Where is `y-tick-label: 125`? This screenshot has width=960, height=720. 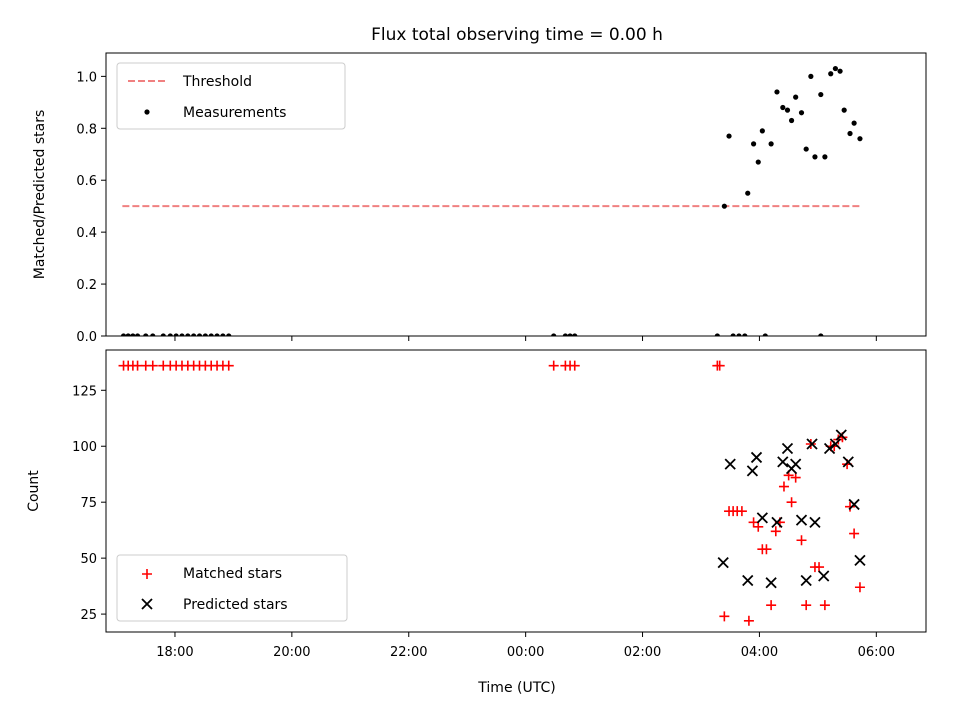 y-tick-label: 125 is located at coordinates (84, 391).